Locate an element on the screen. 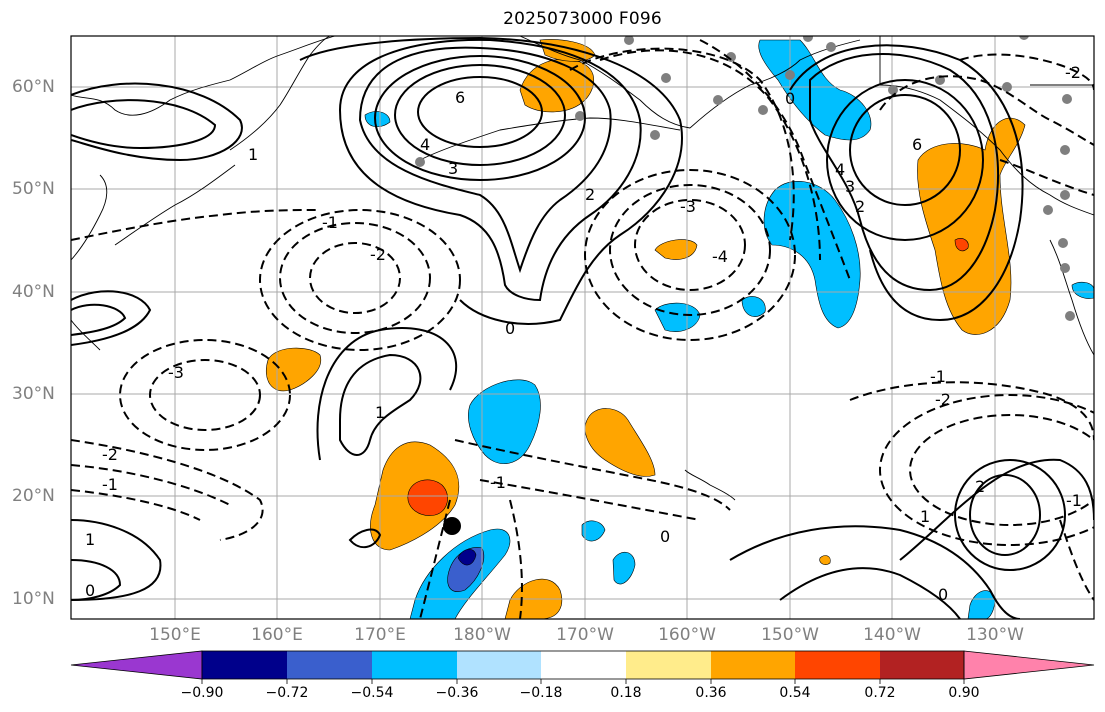  colorbar-tick-label: −0.90 is located at coordinates (202, 693).